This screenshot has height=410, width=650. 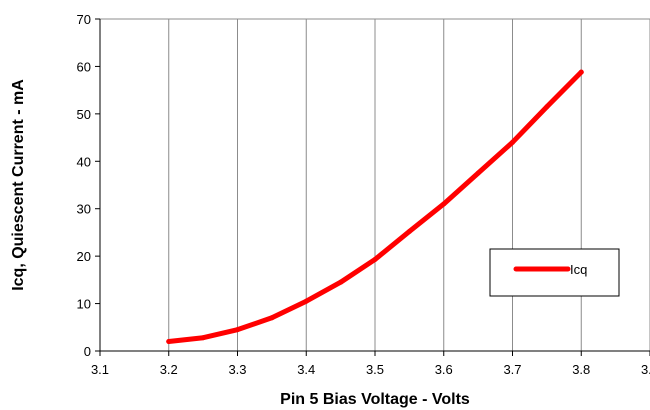 I want to click on x-tick-label: 3.2, so click(x=169, y=369).